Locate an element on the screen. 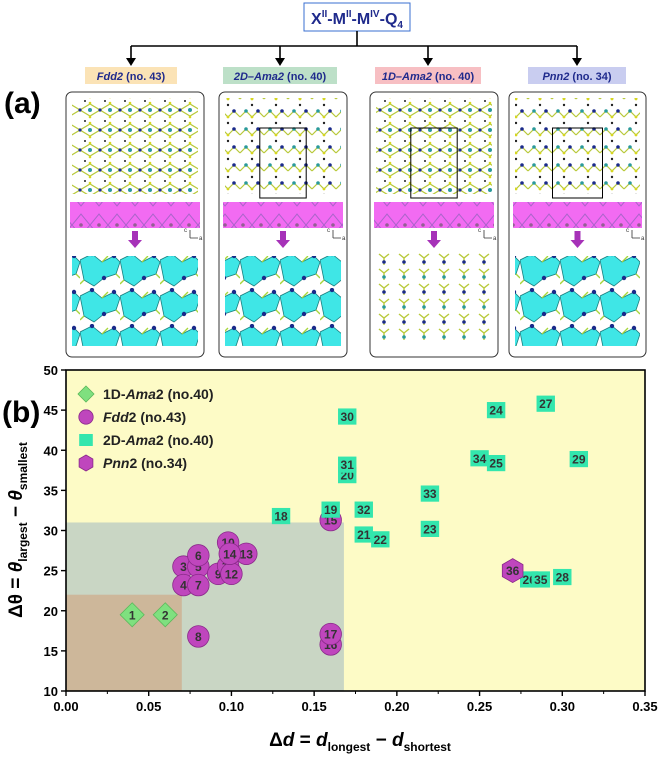 This screenshot has width=661, height=757. data-point-label: 34 is located at coordinates (480, 459).